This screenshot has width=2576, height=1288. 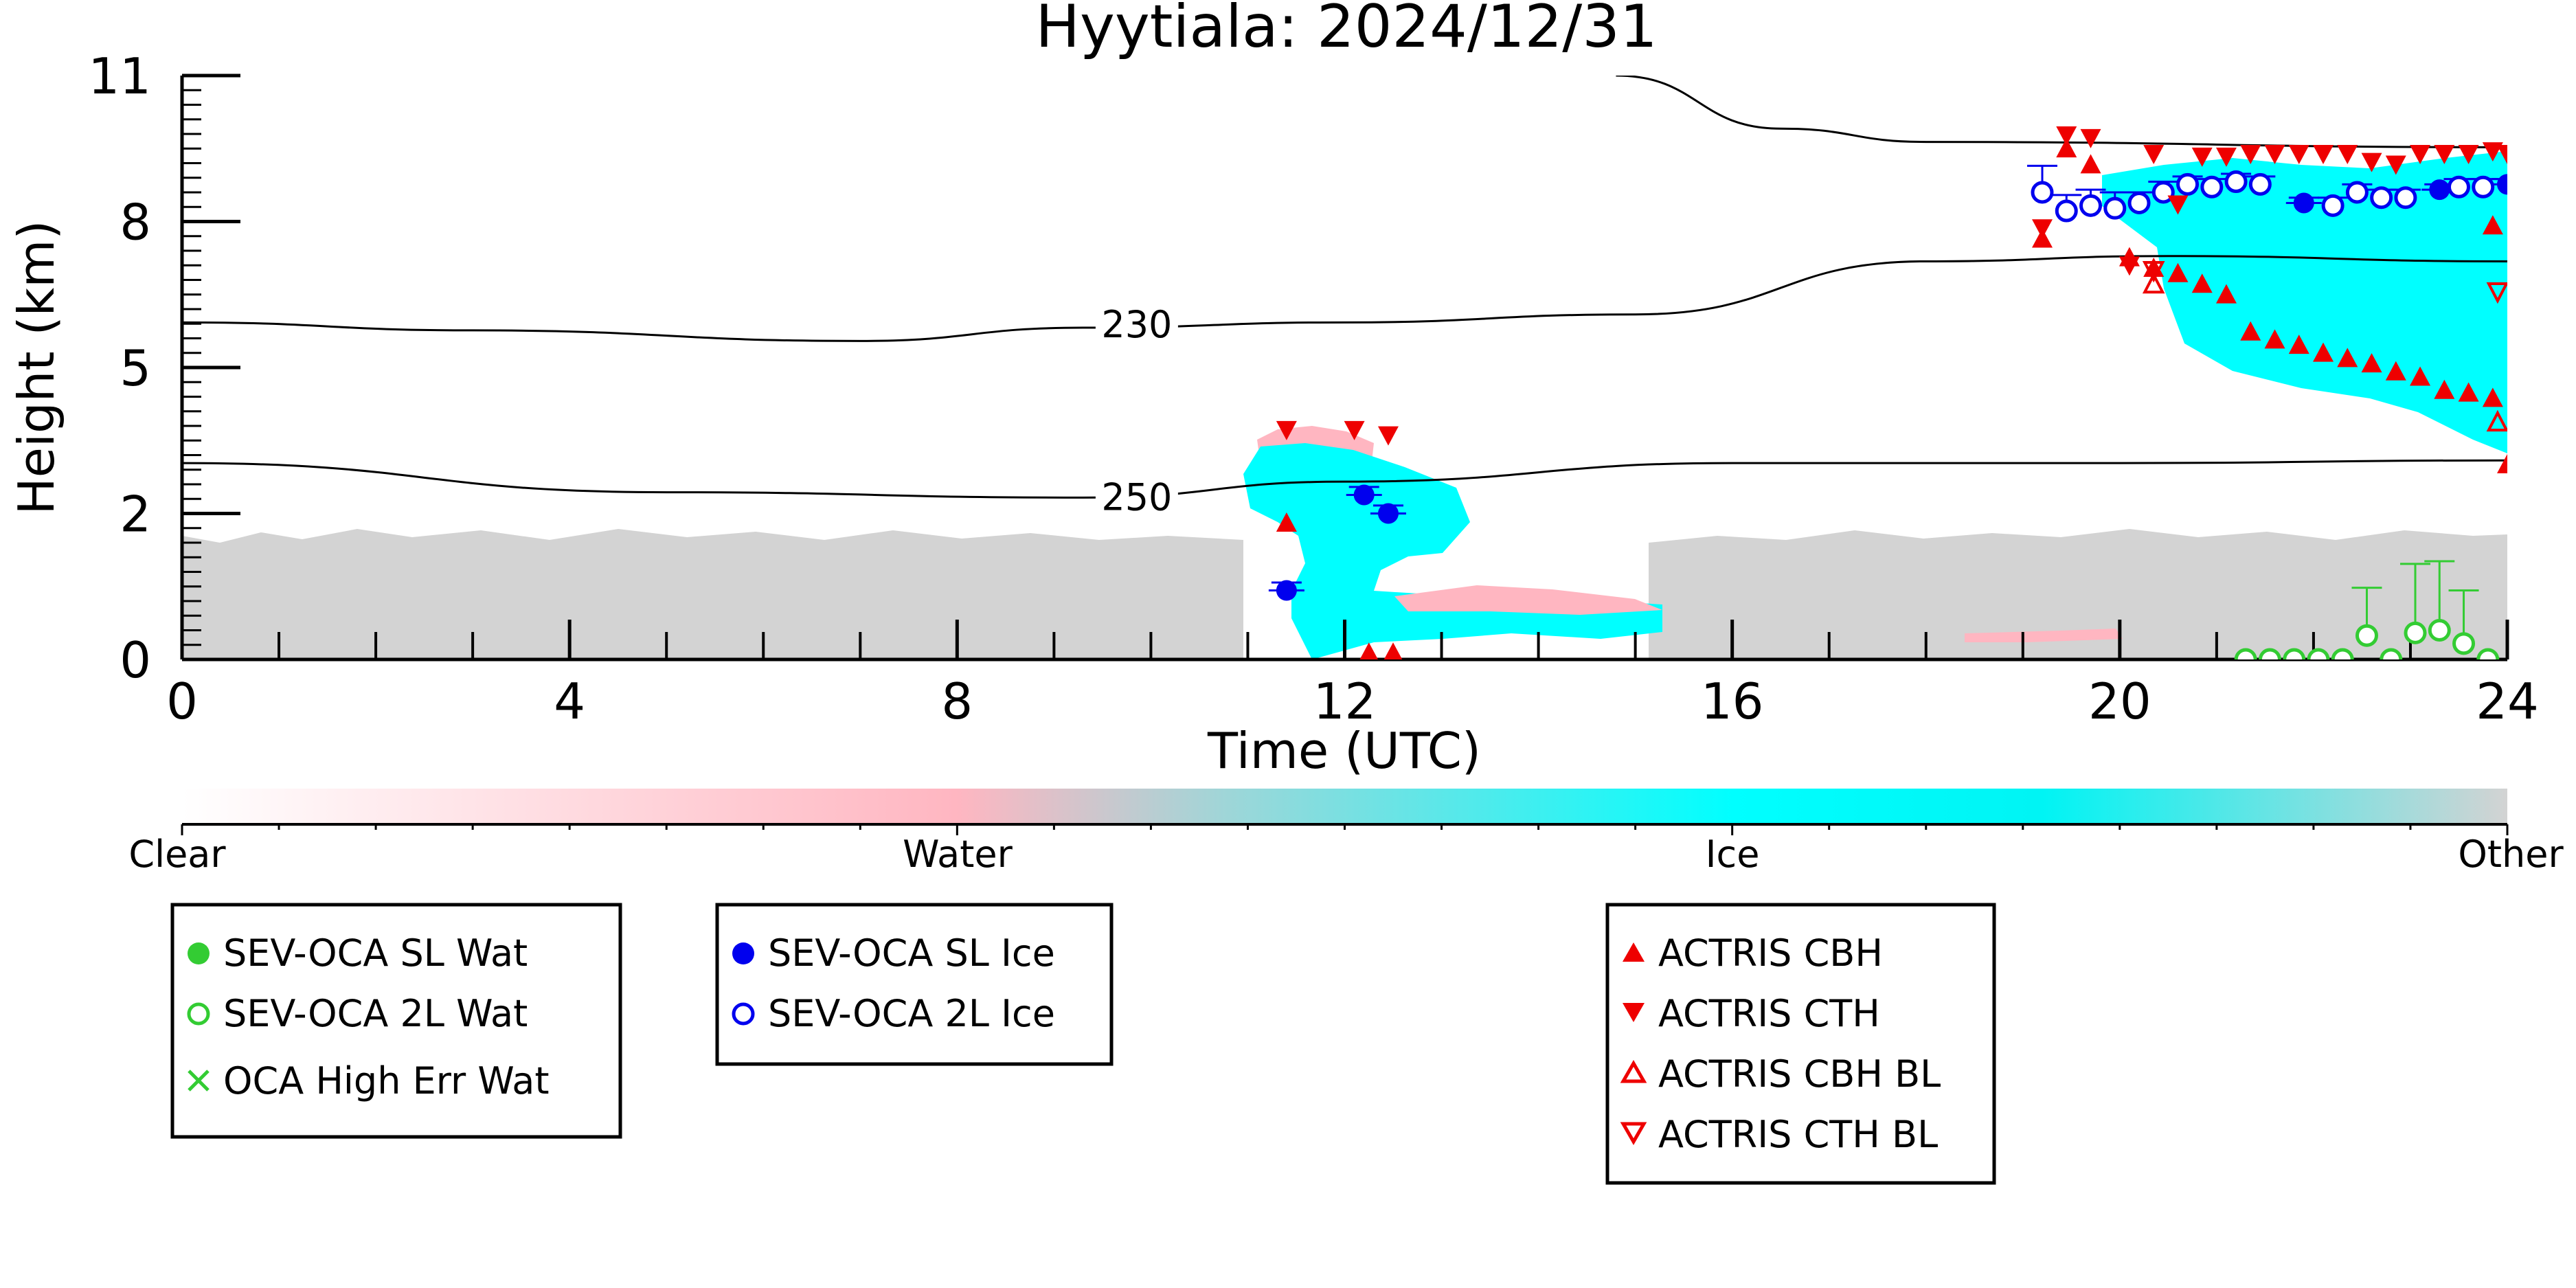 What do you see at coordinates (1346, 30) in the screenshot?
I see `chart-title: Hyytiala: 2024/12/31` at bounding box center [1346, 30].